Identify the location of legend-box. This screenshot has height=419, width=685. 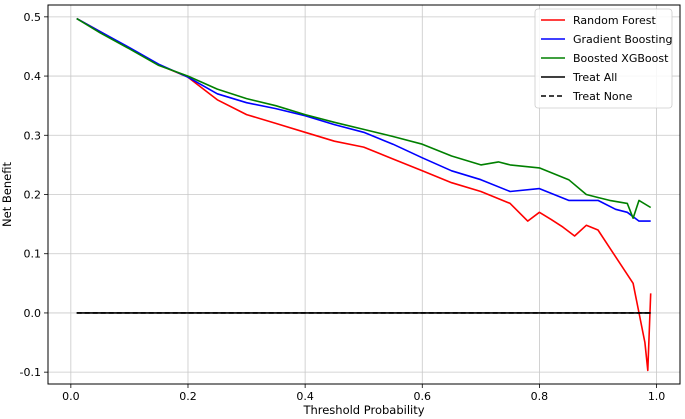
(603, 58).